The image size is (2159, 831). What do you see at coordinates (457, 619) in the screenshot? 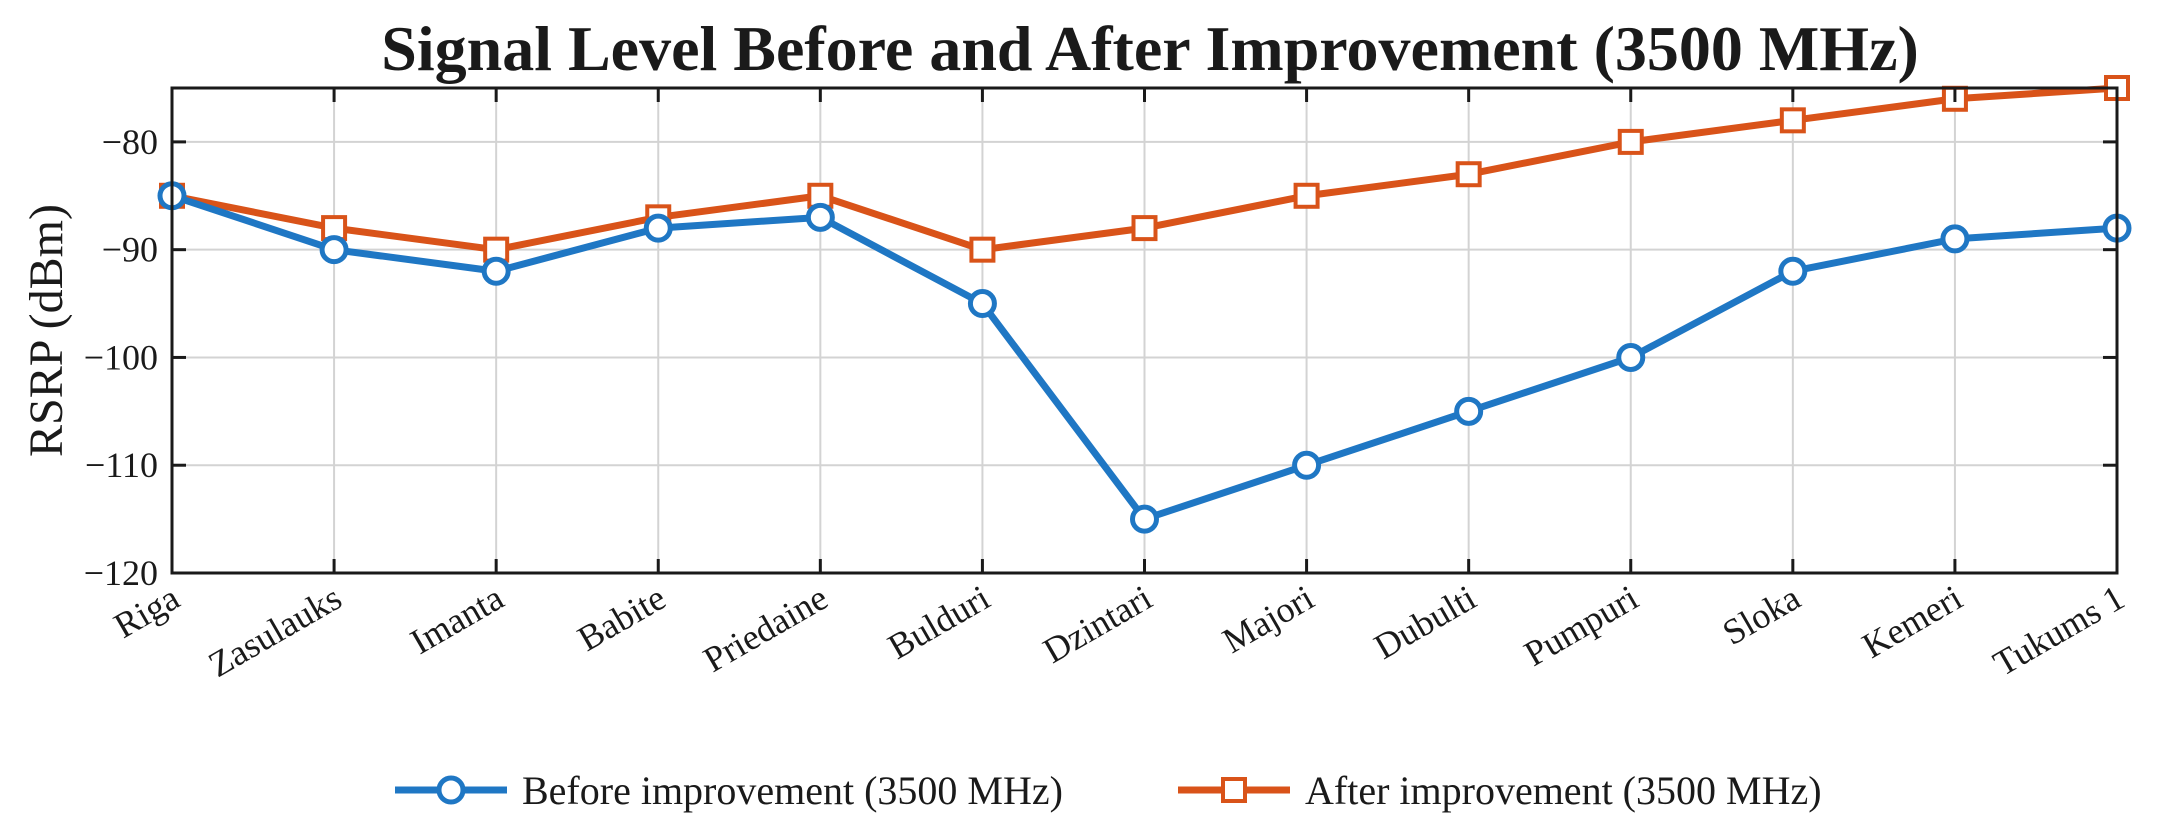
I see `x-tick-label: Imanta` at bounding box center [457, 619].